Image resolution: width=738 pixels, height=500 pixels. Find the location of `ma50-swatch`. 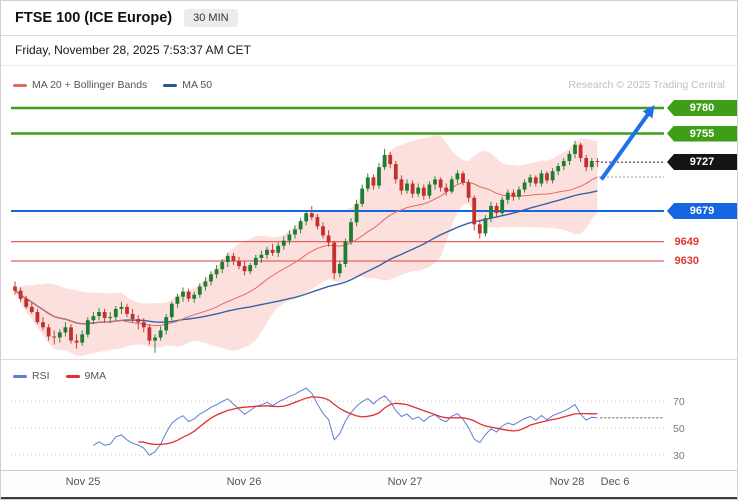

ma50-swatch is located at coordinates (170, 85).